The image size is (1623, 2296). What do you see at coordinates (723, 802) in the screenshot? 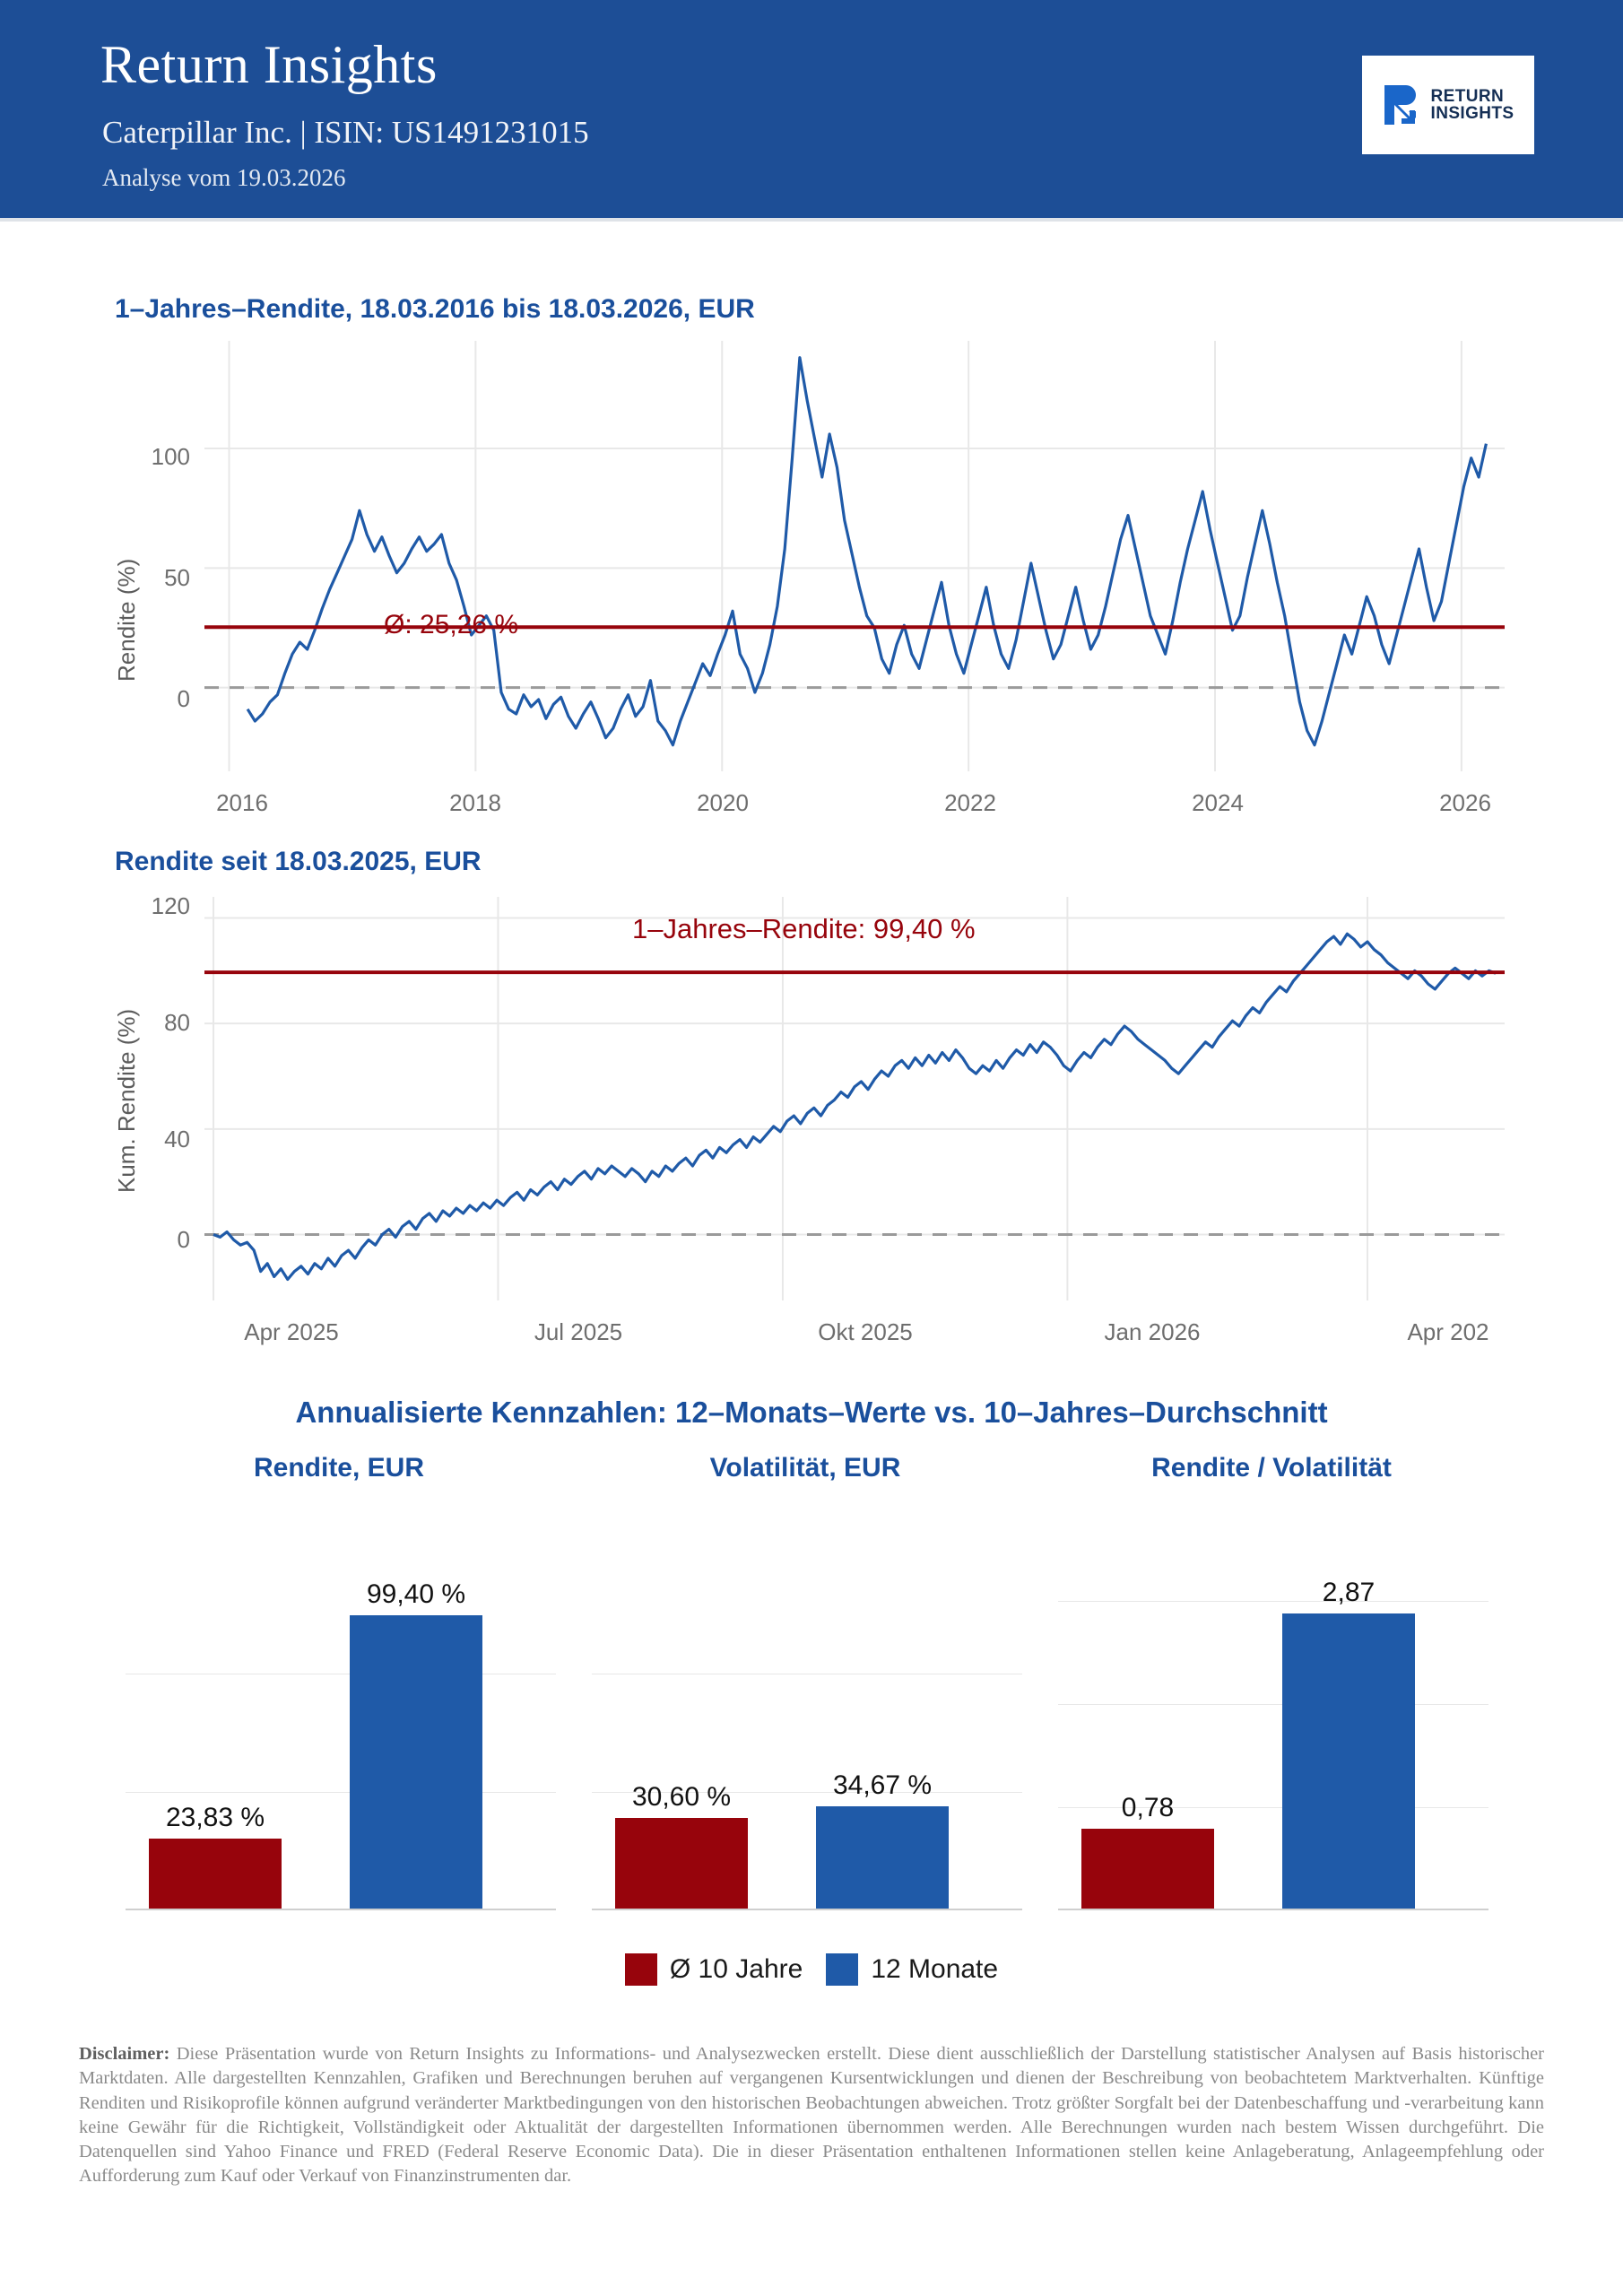
I see `chart-1-xtick-2020: 2020` at bounding box center [723, 802].